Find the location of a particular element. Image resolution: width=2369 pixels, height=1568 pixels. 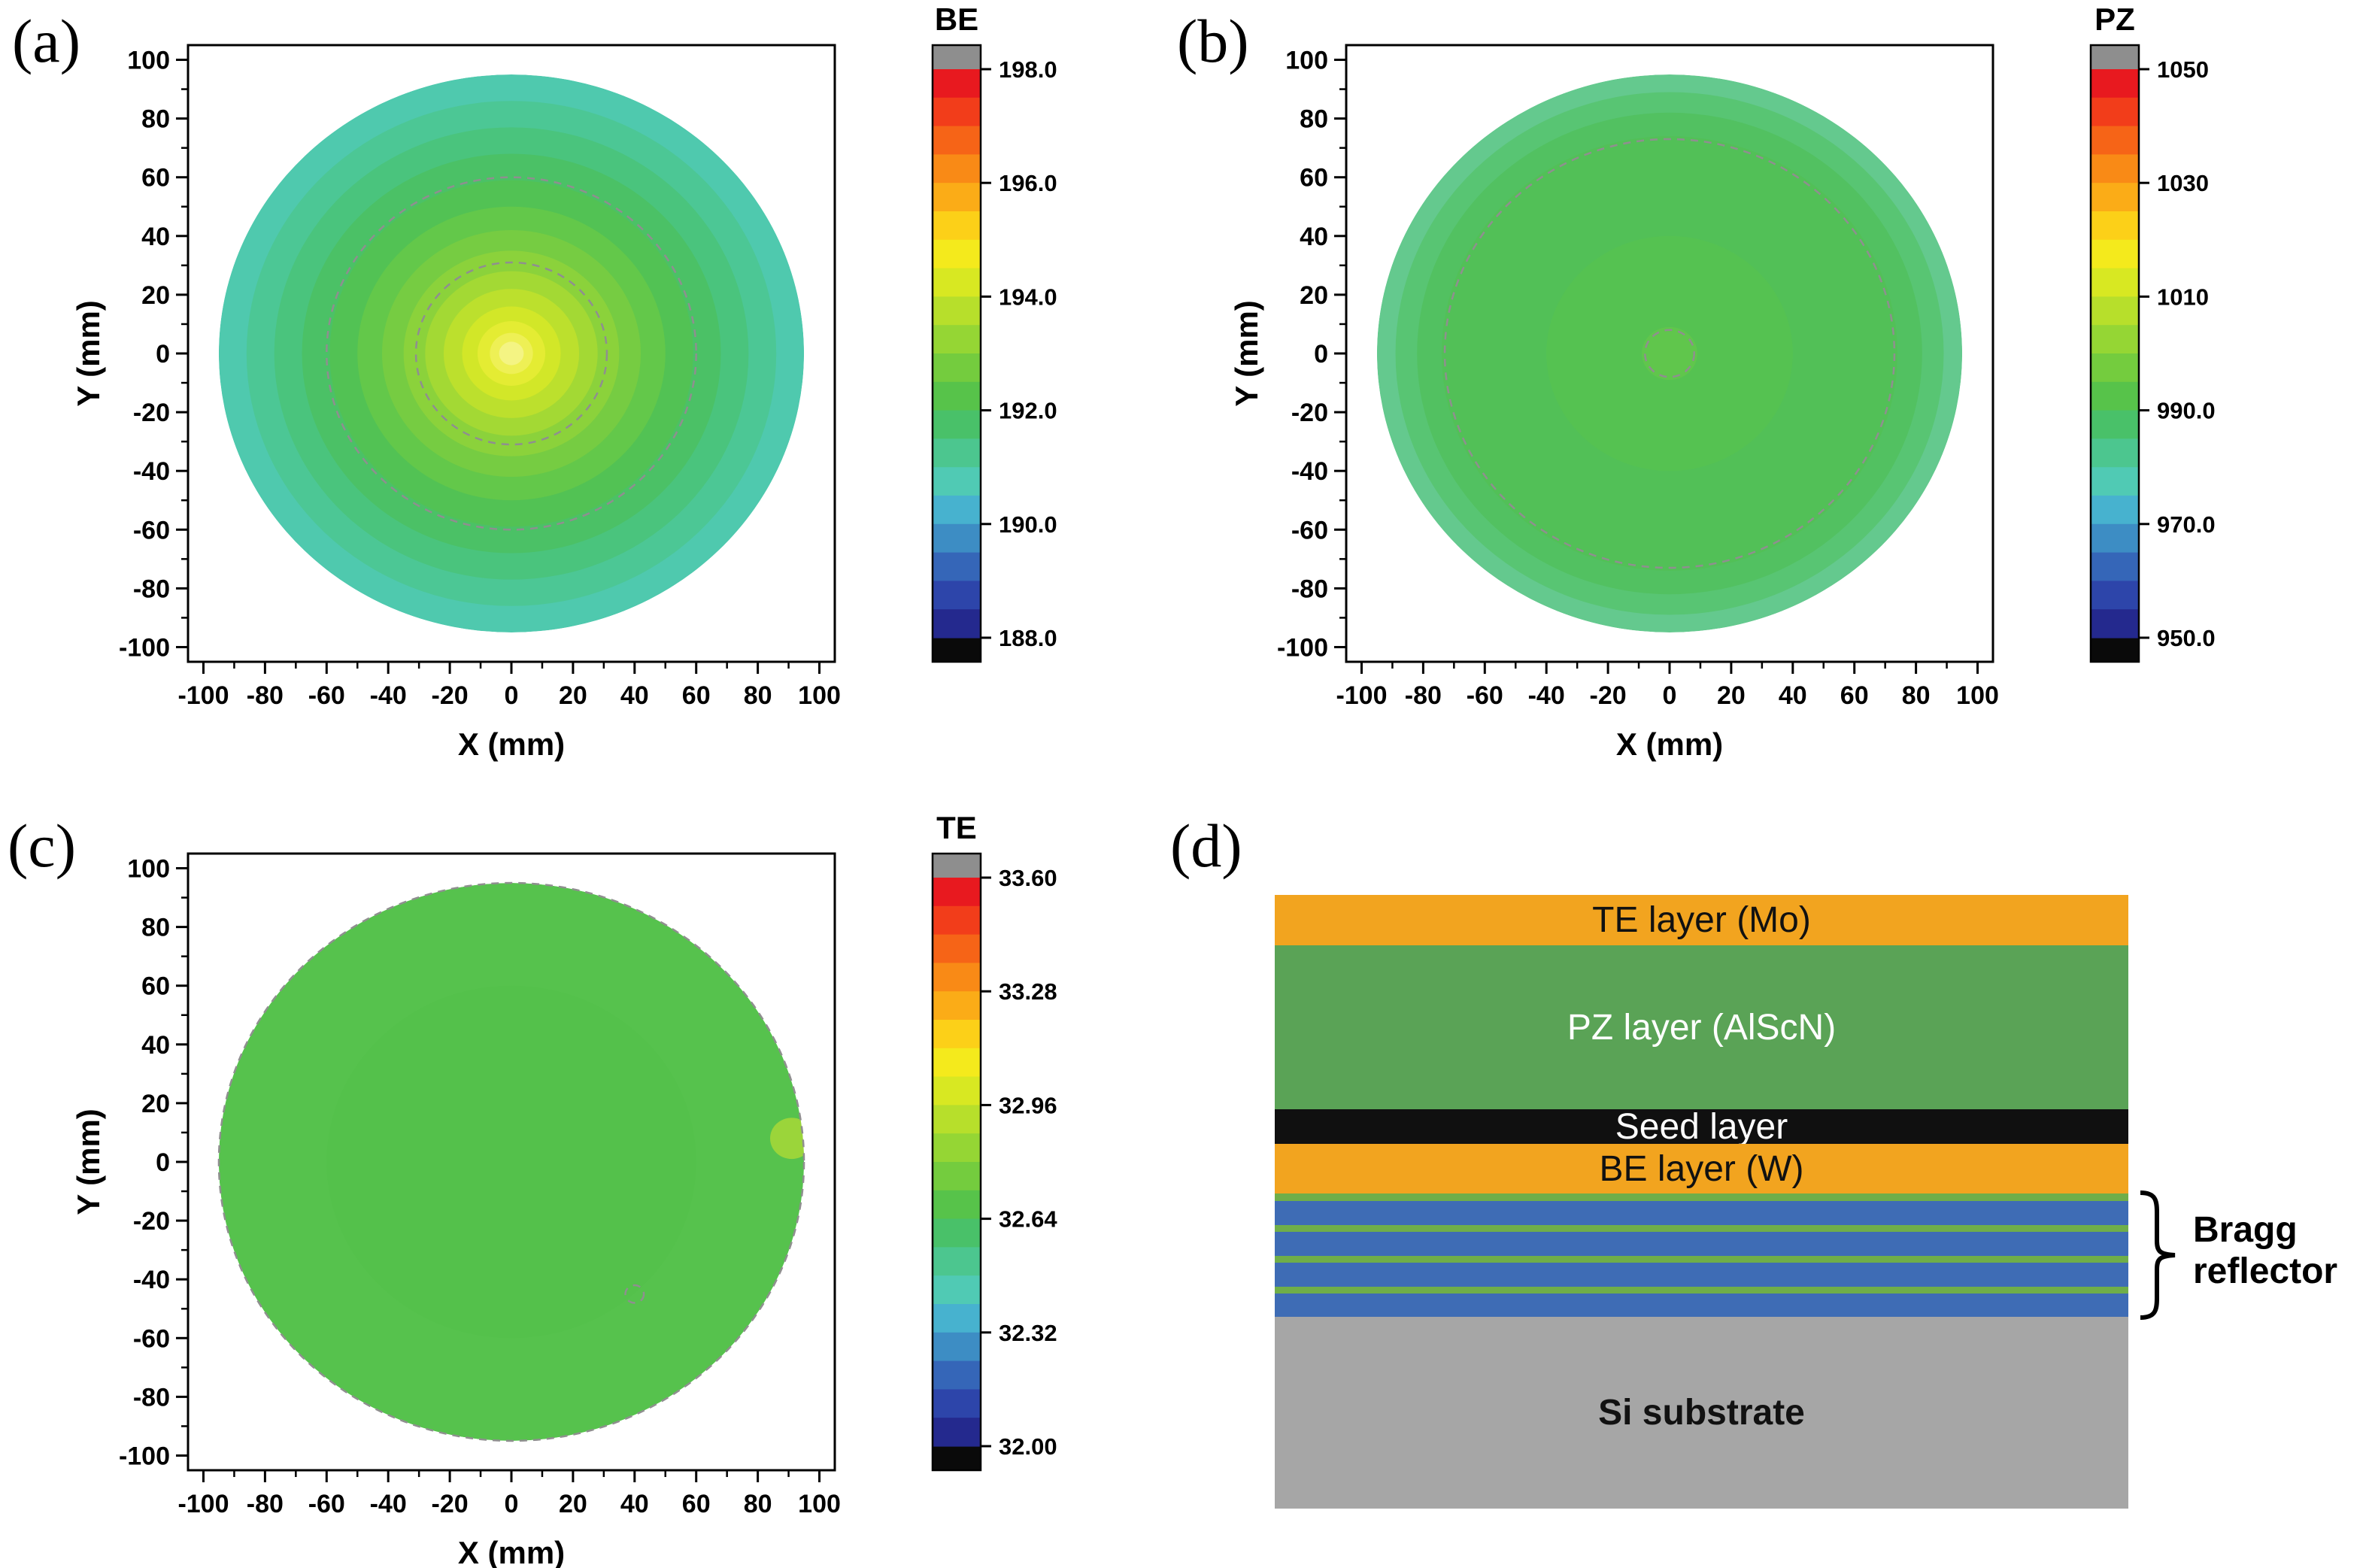

bragg-reflector-label: Bragg reflector is located at coordinates (2266, 1251).